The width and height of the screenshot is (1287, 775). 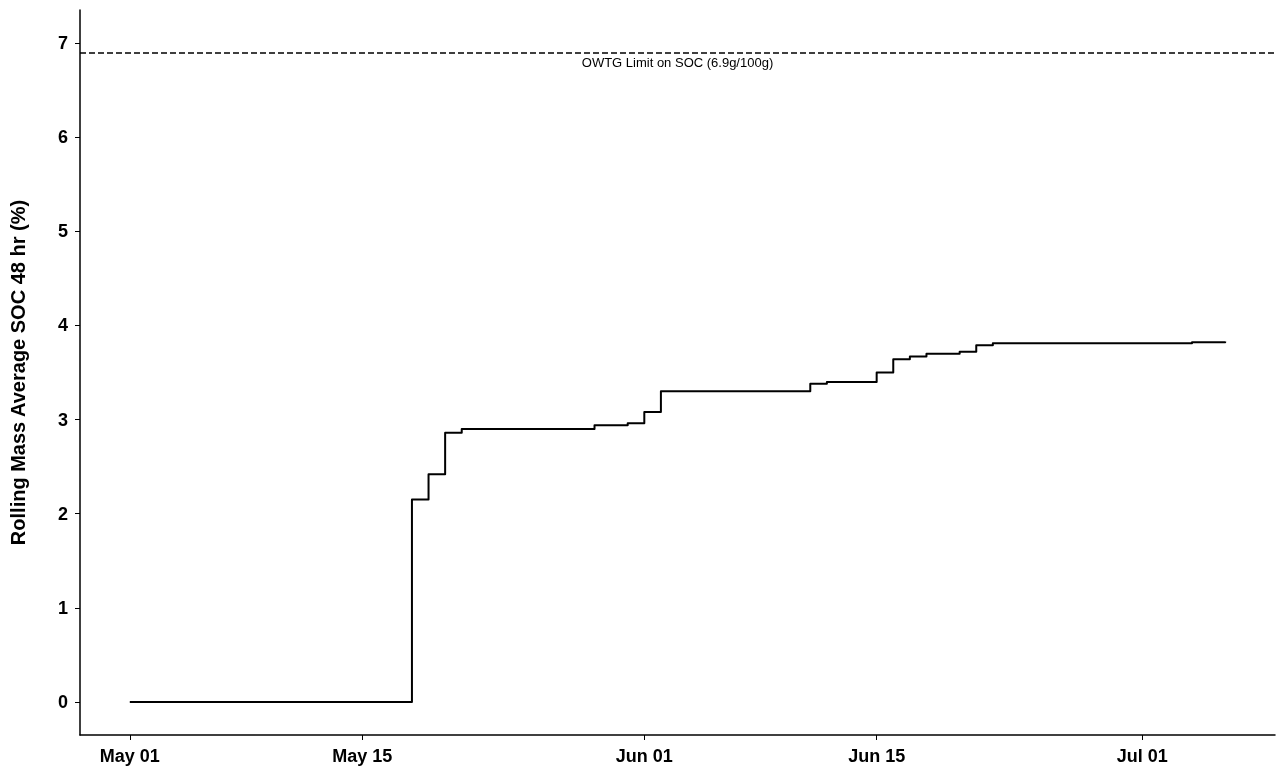 I want to click on y-tick-label: 7, so click(x=62, y=42).